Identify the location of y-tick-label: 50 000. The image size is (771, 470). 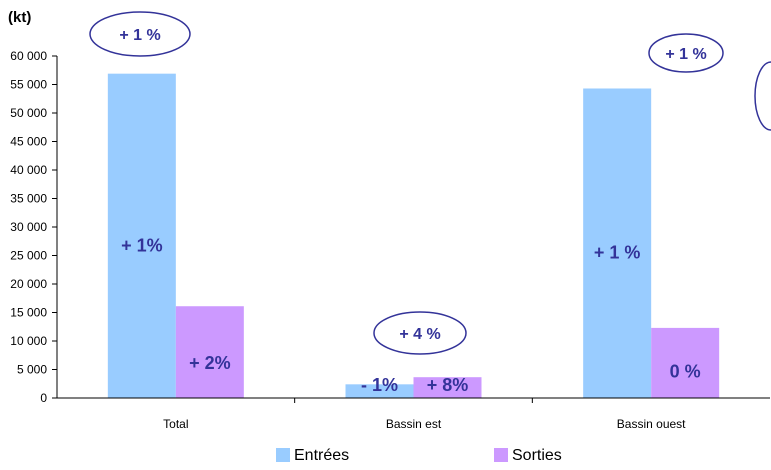
(28, 113).